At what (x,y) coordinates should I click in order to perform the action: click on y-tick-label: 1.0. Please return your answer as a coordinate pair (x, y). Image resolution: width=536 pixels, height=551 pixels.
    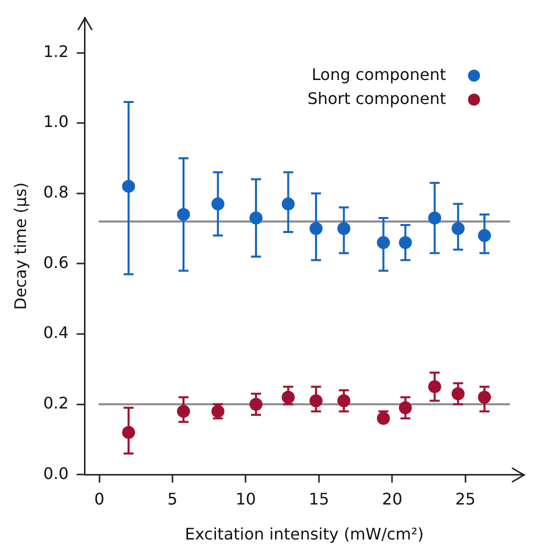
    Looking at the image, I should click on (56, 122).